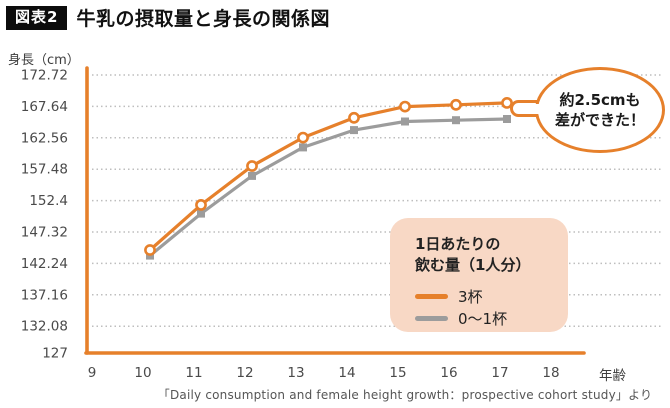 The image size is (670, 408). What do you see at coordinates (550, 373) in the screenshot?
I see `svg-text: 18` at bounding box center [550, 373].